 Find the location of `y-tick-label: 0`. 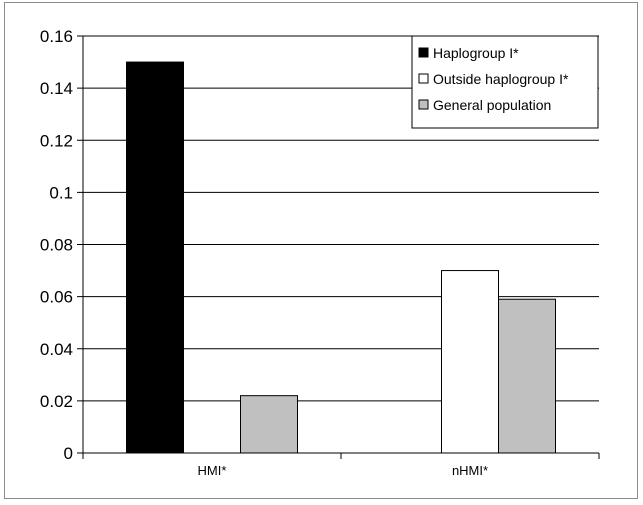

y-tick-label: 0 is located at coordinates (68, 453).